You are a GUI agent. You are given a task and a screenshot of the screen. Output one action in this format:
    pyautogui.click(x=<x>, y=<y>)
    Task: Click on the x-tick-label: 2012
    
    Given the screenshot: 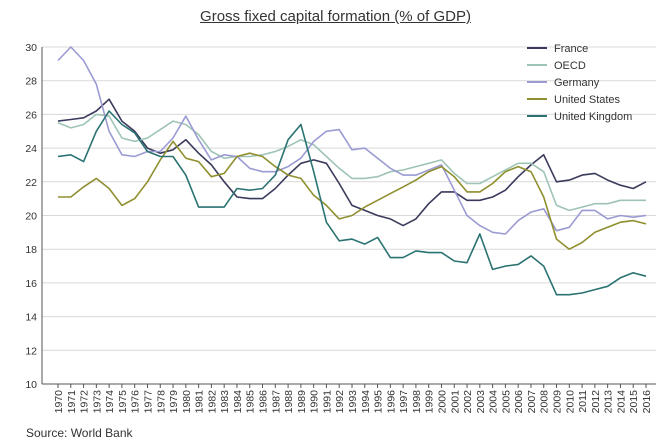 What is the action you would take?
    pyautogui.click(x=596, y=402)
    